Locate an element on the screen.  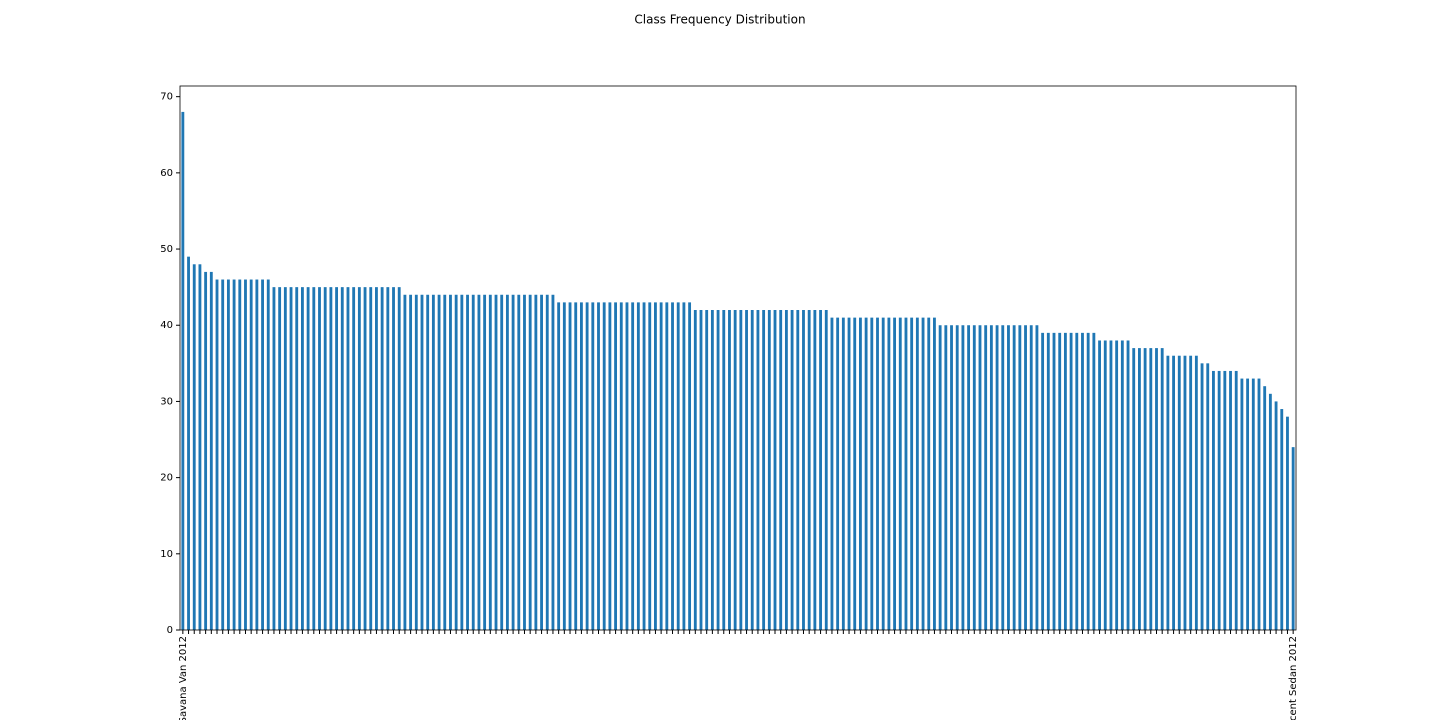
chart-title: Class Frequency Distribution is located at coordinates (719, 20).